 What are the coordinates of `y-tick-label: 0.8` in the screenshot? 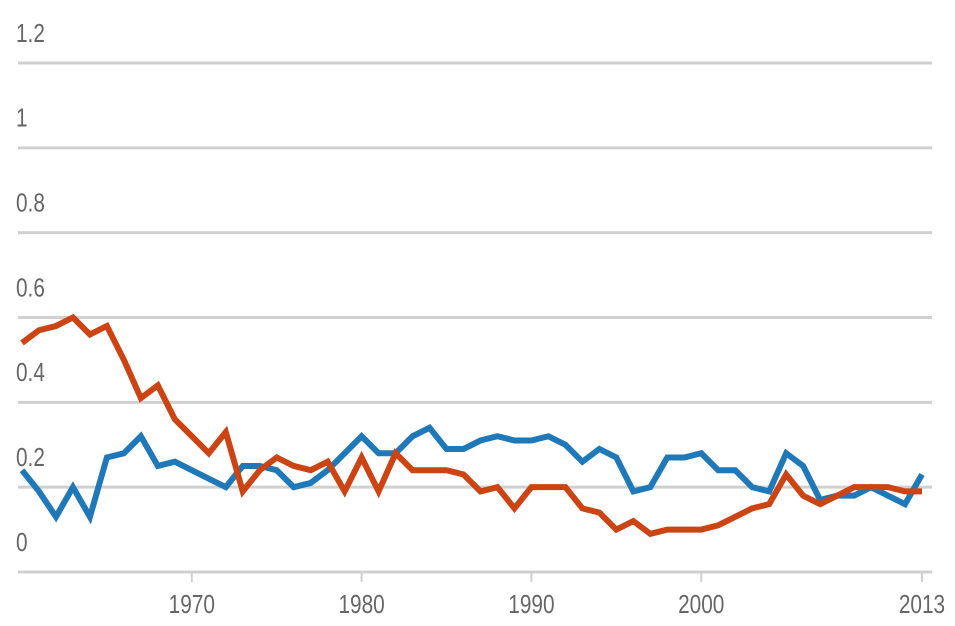 It's located at (30, 202).